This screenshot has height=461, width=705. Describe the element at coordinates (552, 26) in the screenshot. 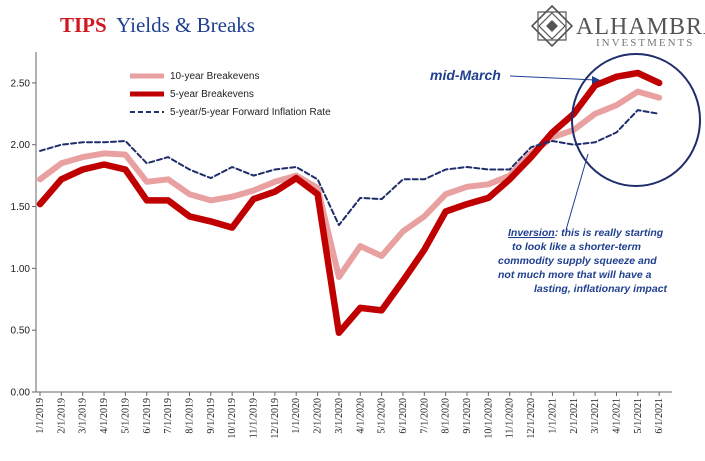

I see `logo-emblem-icon` at that location.